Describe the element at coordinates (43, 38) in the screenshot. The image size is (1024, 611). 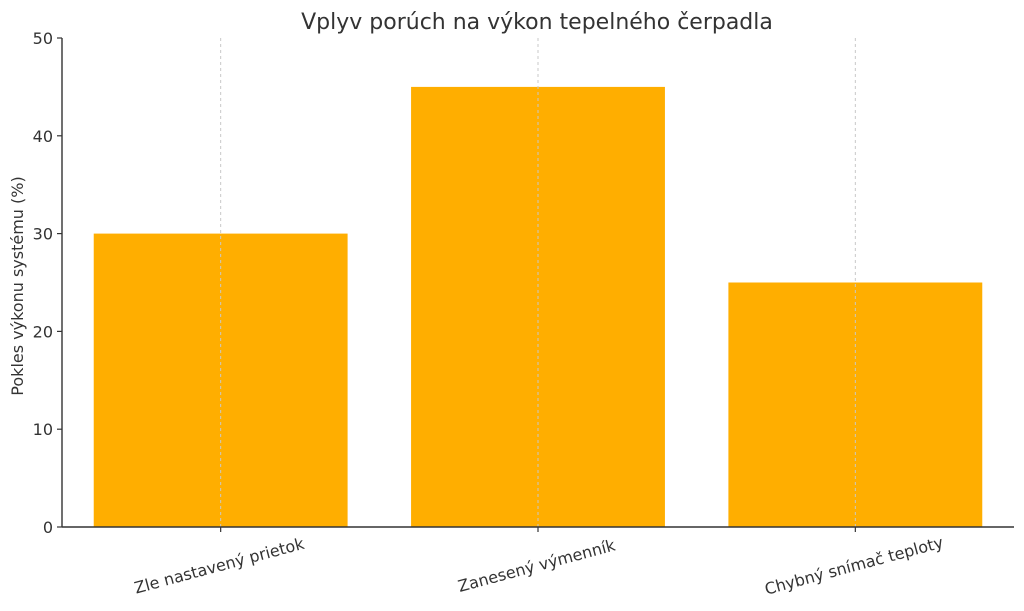
I see `y-tick-label-50: 50` at that location.